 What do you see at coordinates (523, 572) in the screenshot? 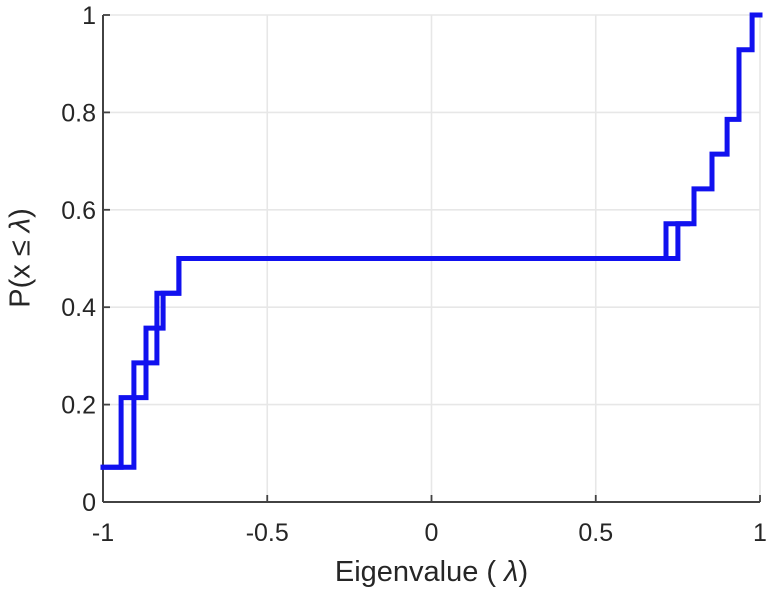
I see `x-axis-label-close: )` at bounding box center [523, 572].